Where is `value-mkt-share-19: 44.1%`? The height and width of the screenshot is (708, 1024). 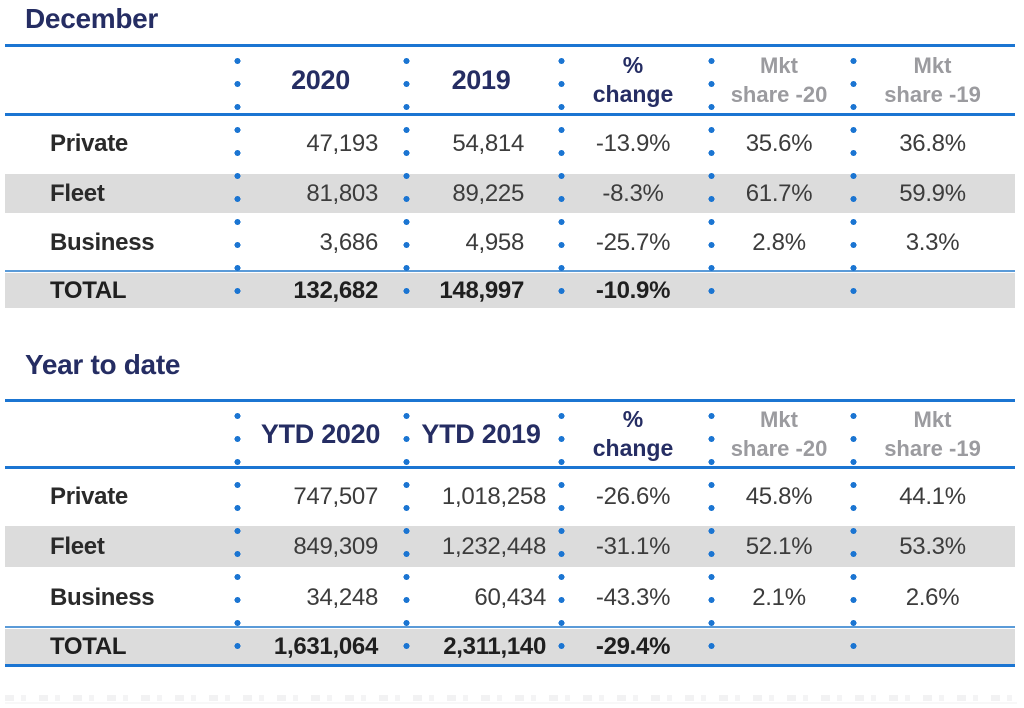 value-mkt-share-19: 44.1% is located at coordinates (932, 496).